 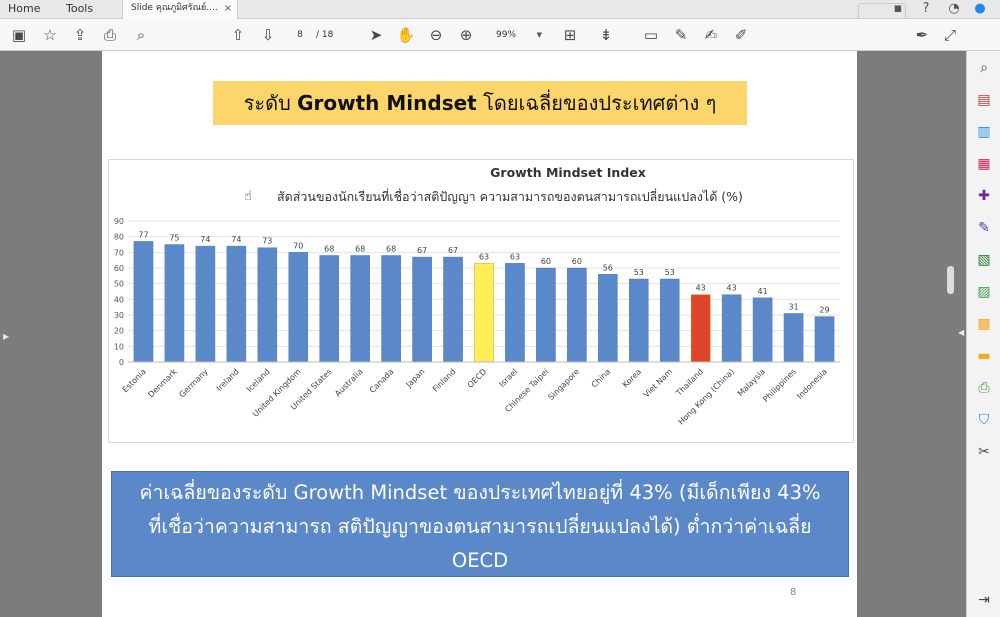 I want to click on page-down-icon: ⇩, so click(x=268, y=35).